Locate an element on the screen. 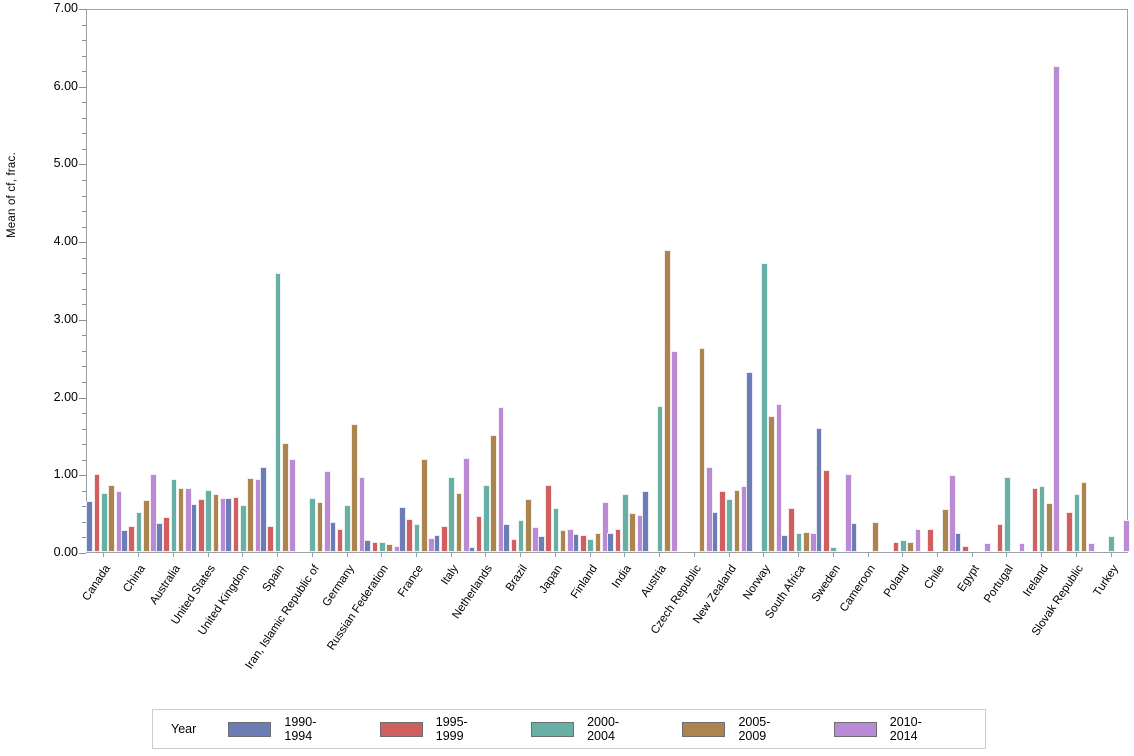 Image resolution: width=1134 pixels, height=756 pixels. legend-item: 1990-1994 is located at coordinates (280, 729).